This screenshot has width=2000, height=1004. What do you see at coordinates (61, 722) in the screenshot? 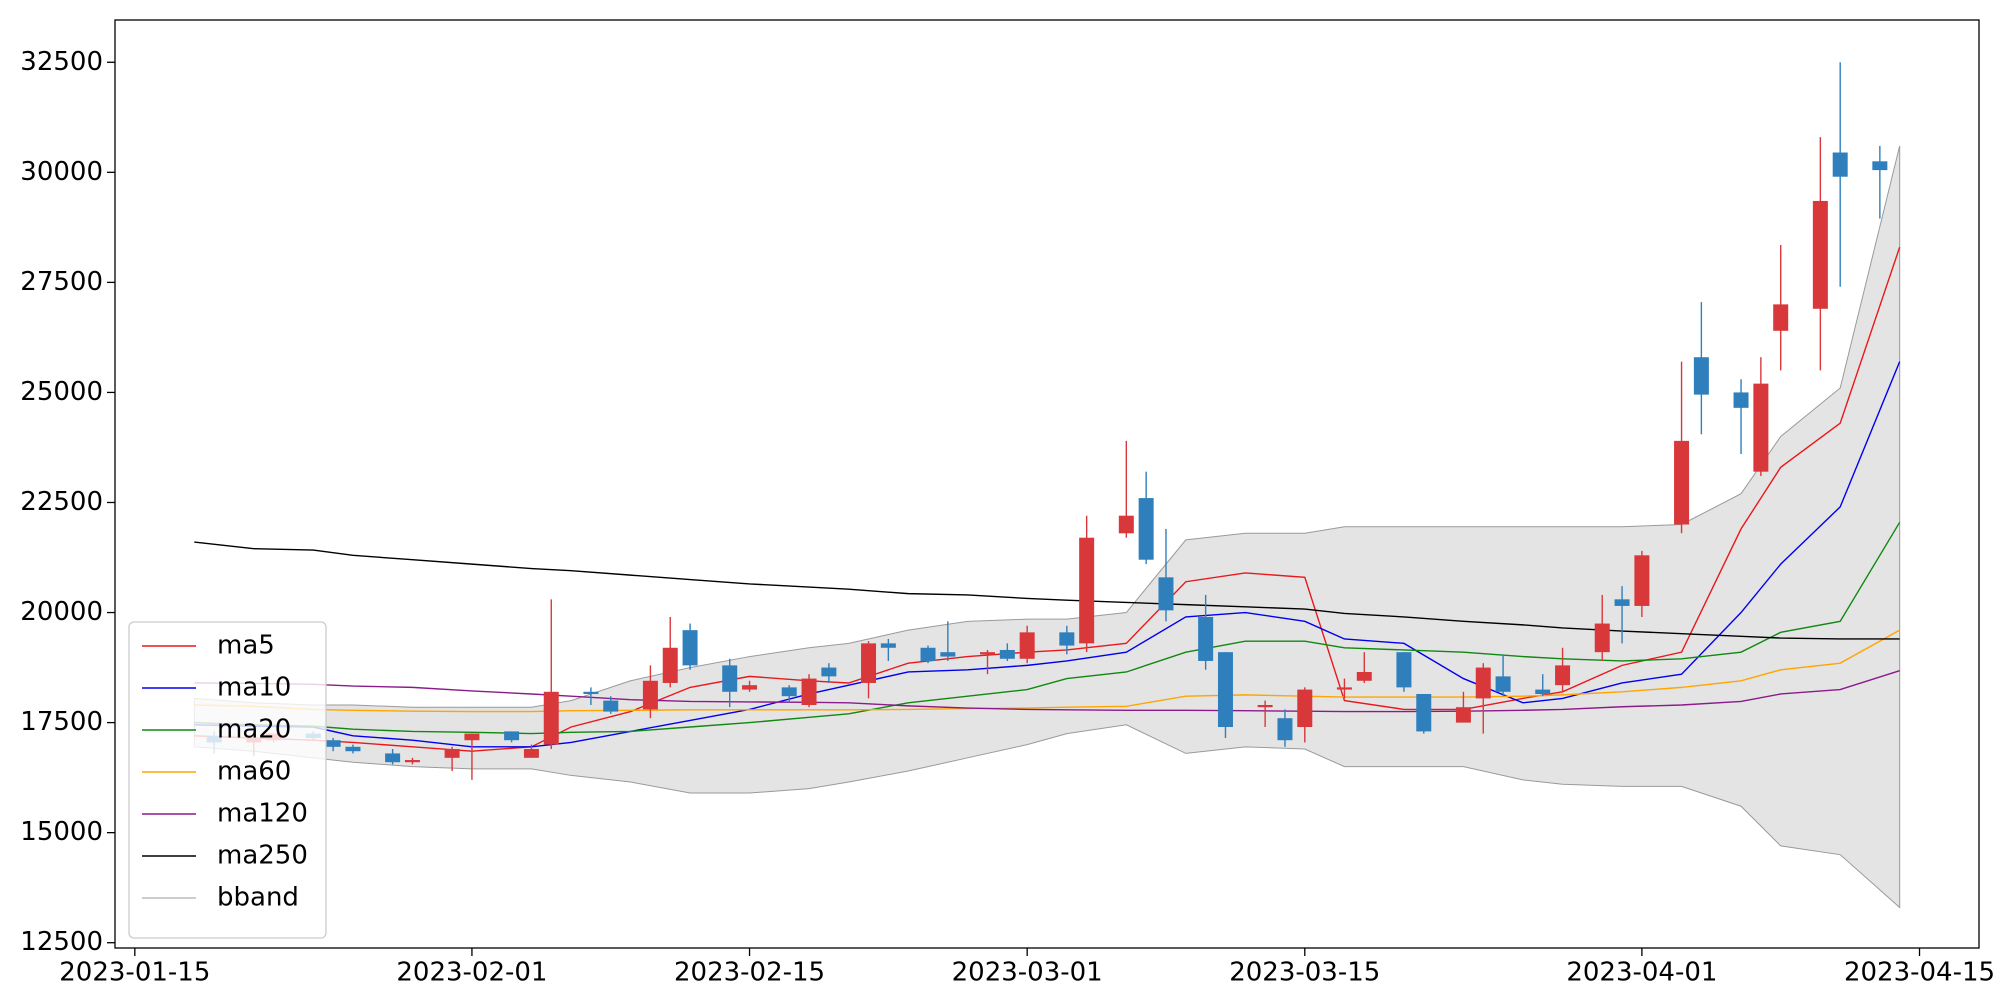
I see `y-tick-label: 17500` at bounding box center [61, 722].